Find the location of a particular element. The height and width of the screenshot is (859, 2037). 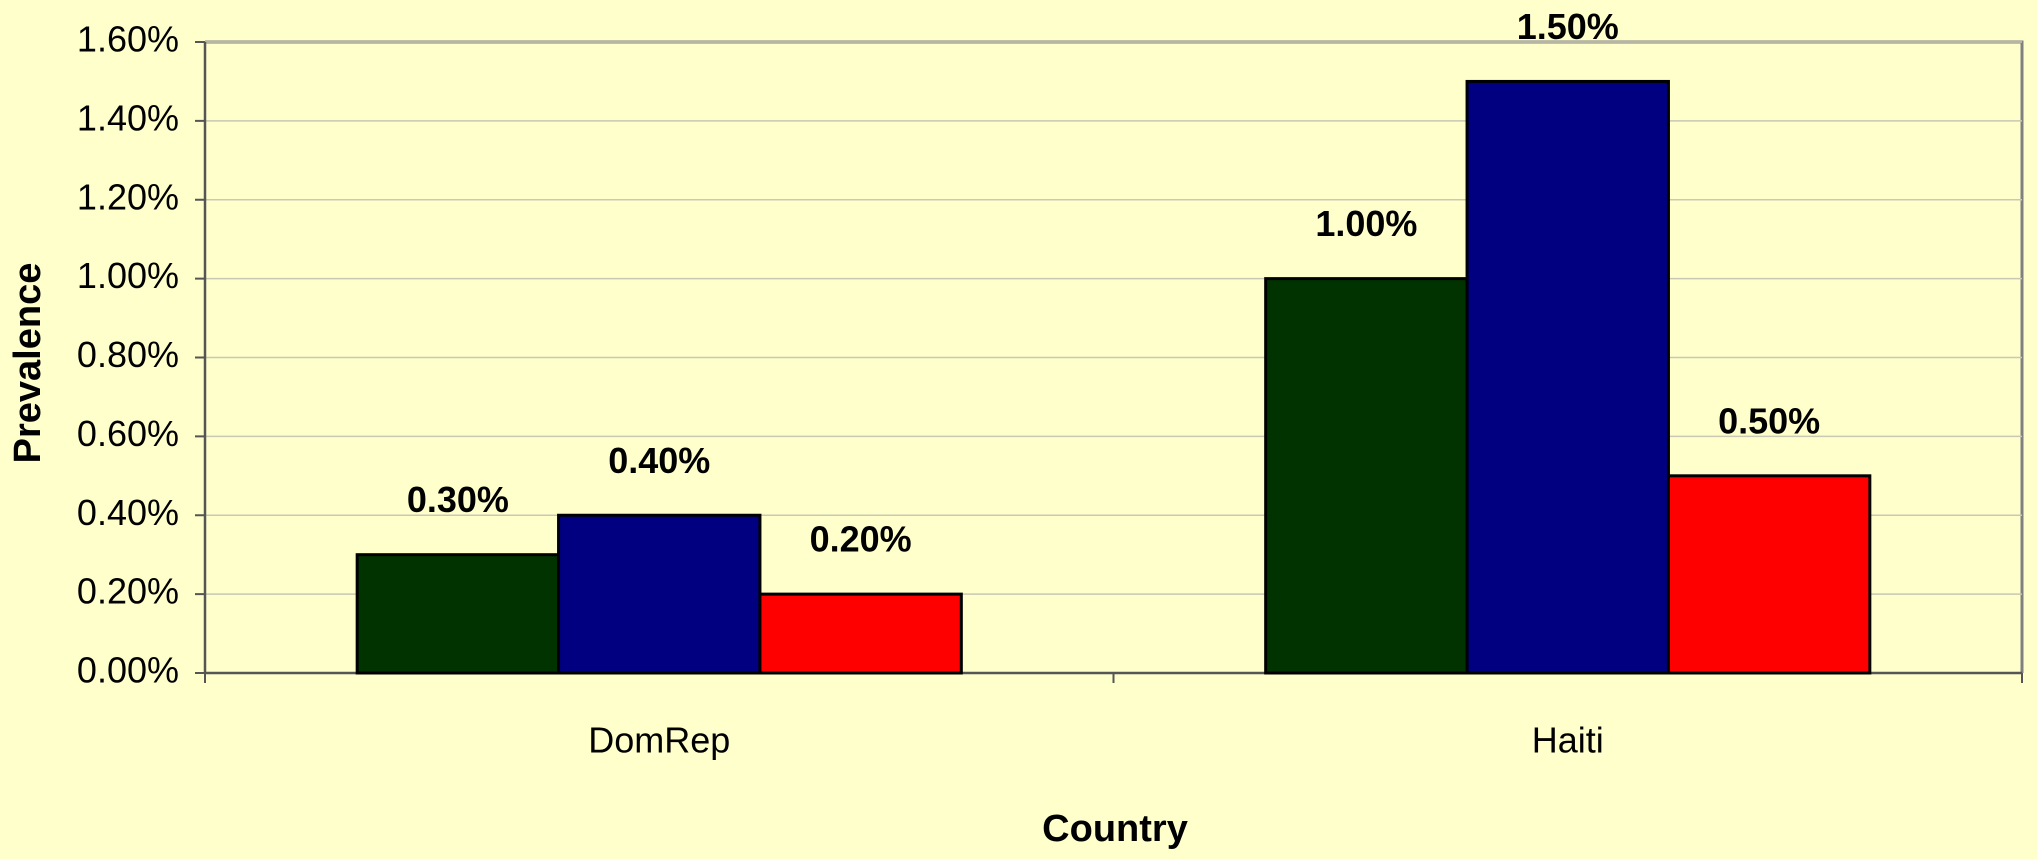

x-tick-label: Haiti is located at coordinates (1568, 740).